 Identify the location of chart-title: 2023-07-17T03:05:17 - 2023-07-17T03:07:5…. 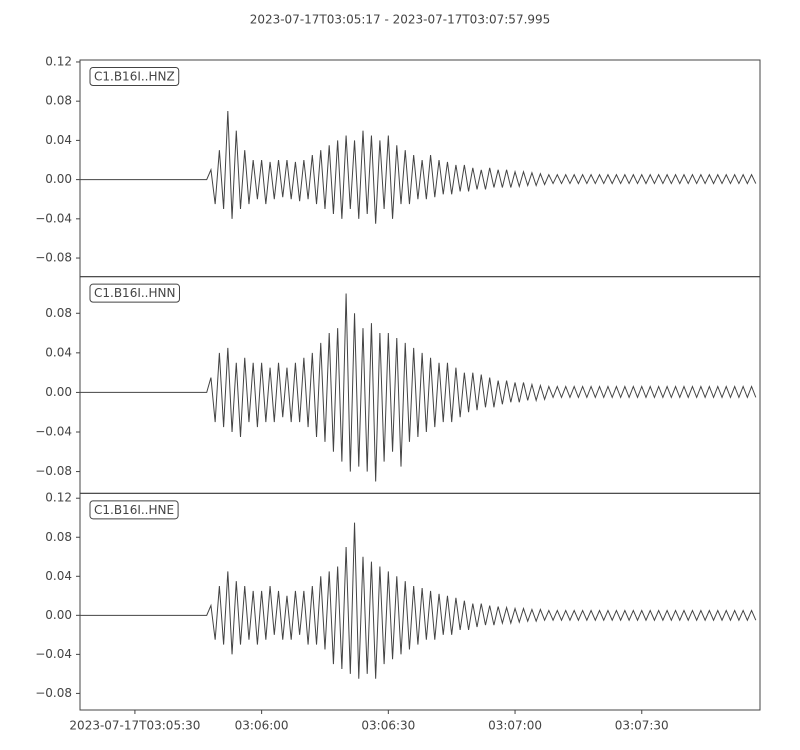
(400, 20).